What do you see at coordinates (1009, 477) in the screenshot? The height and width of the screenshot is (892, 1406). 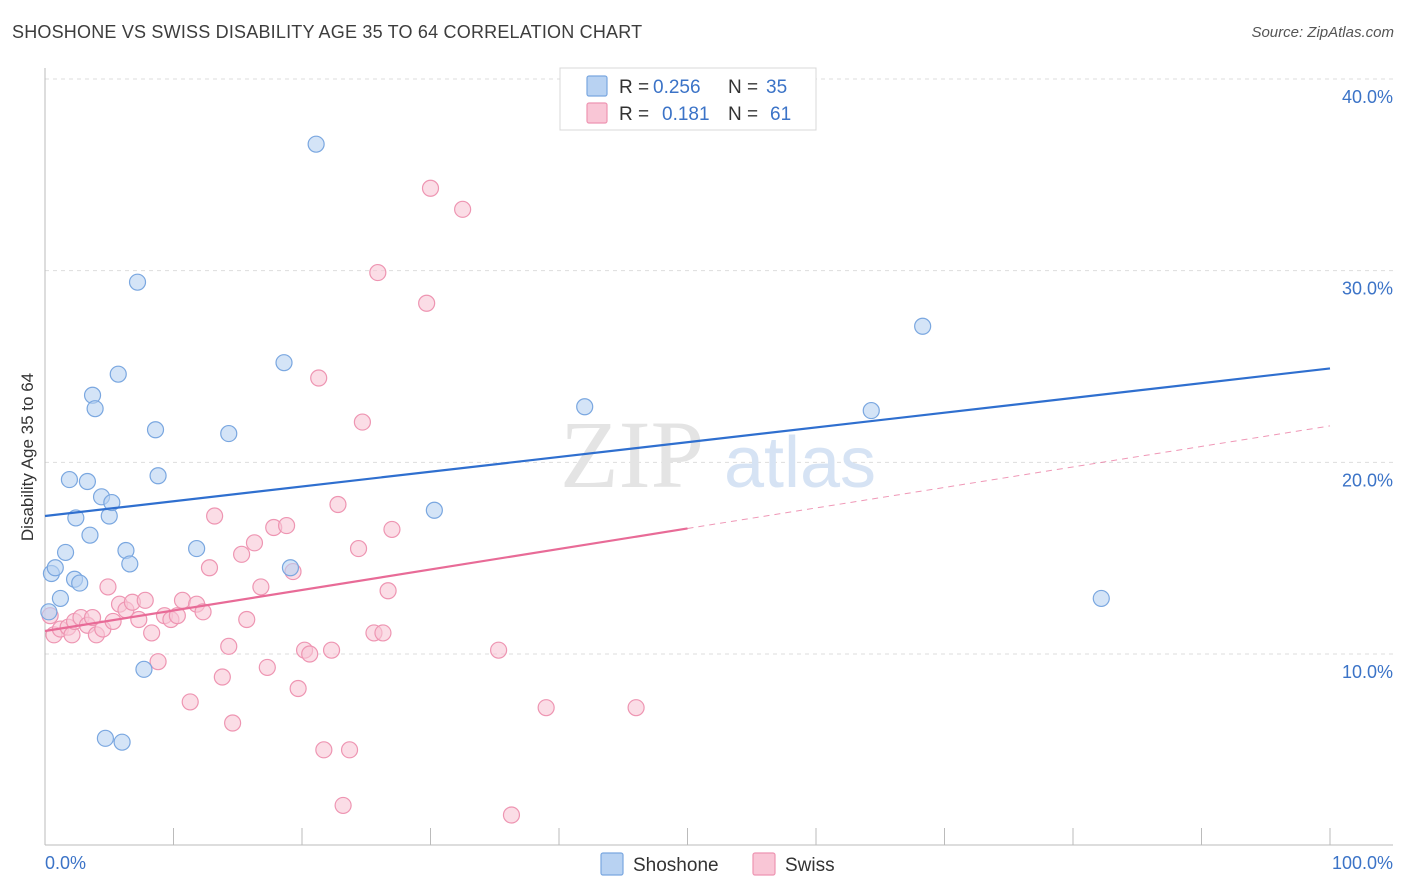 I see `swiss-trend-line-extension` at bounding box center [1009, 477].